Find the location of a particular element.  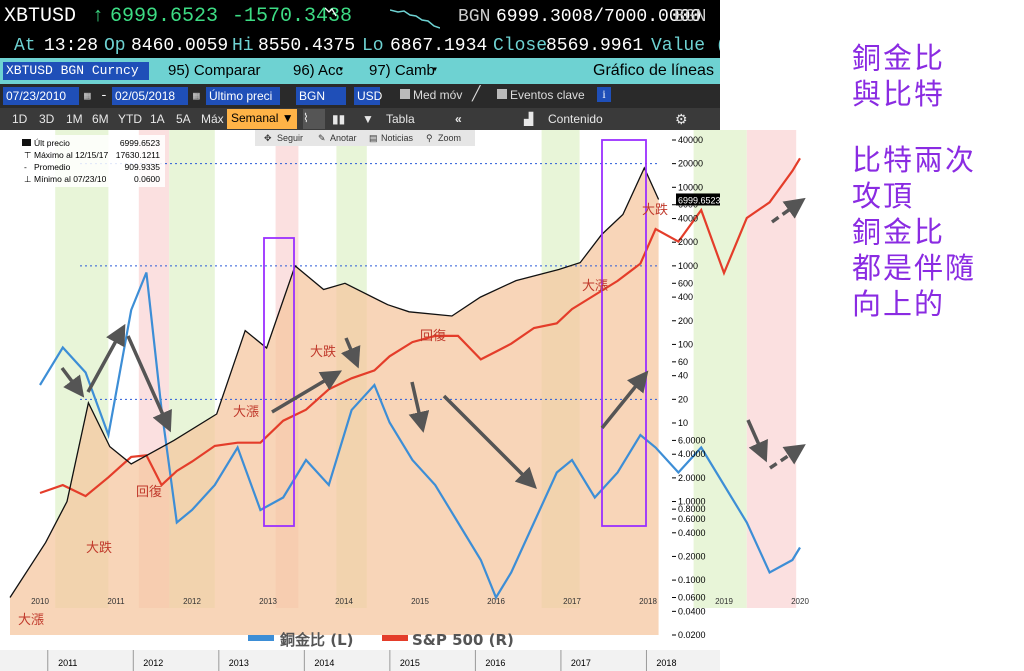

period-1a: 1A is located at coordinates (157, 119).